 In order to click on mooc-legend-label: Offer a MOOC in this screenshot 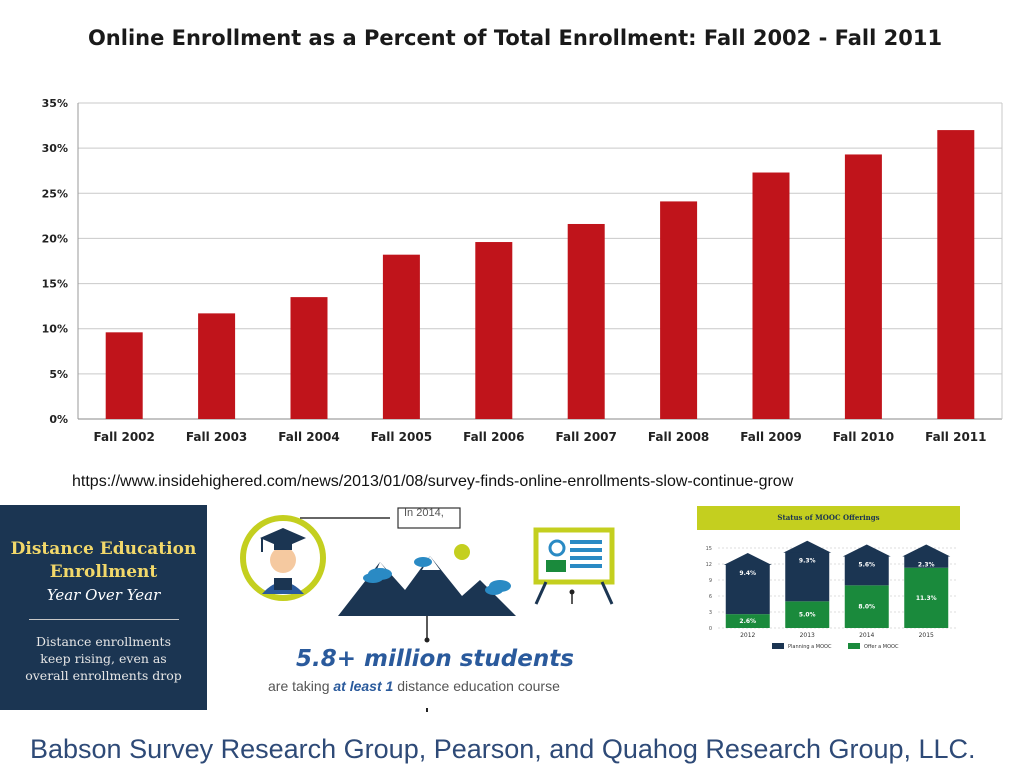, I will do `click(881, 647)`.